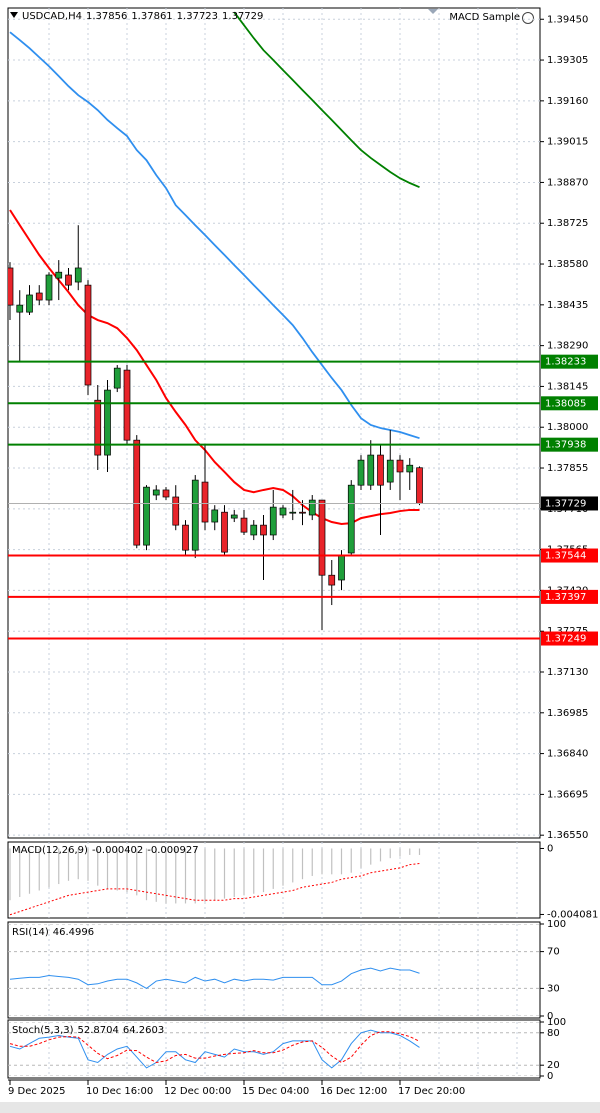 The width and height of the screenshot is (600, 1113). I want to click on expert-icon, so click(528, 18).